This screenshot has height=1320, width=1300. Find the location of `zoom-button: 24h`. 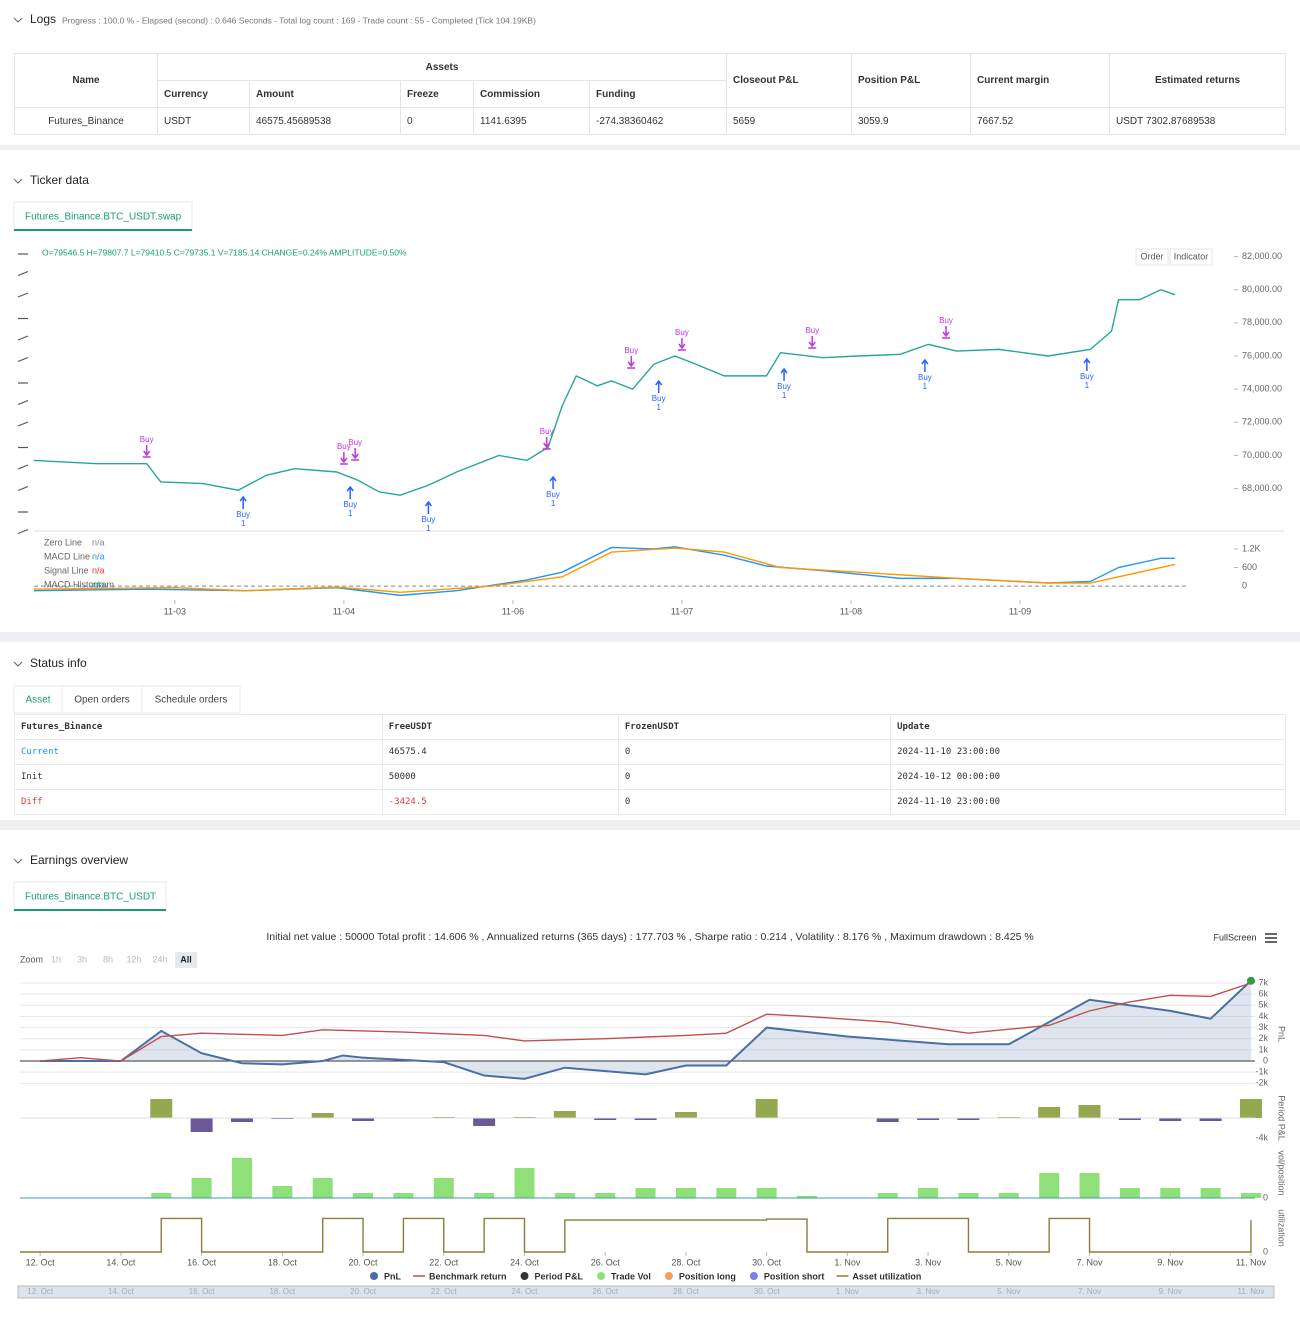

zoom-button: 24h is located at coordinates (159, 959).